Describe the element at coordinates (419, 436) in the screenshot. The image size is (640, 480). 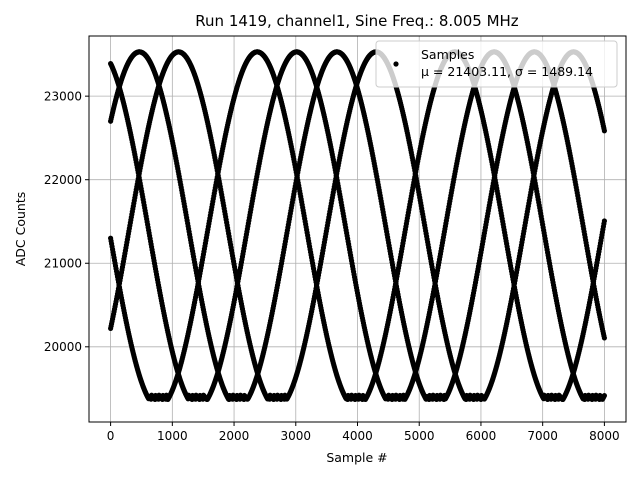
I see `x-tick-label: 5000` at that location.